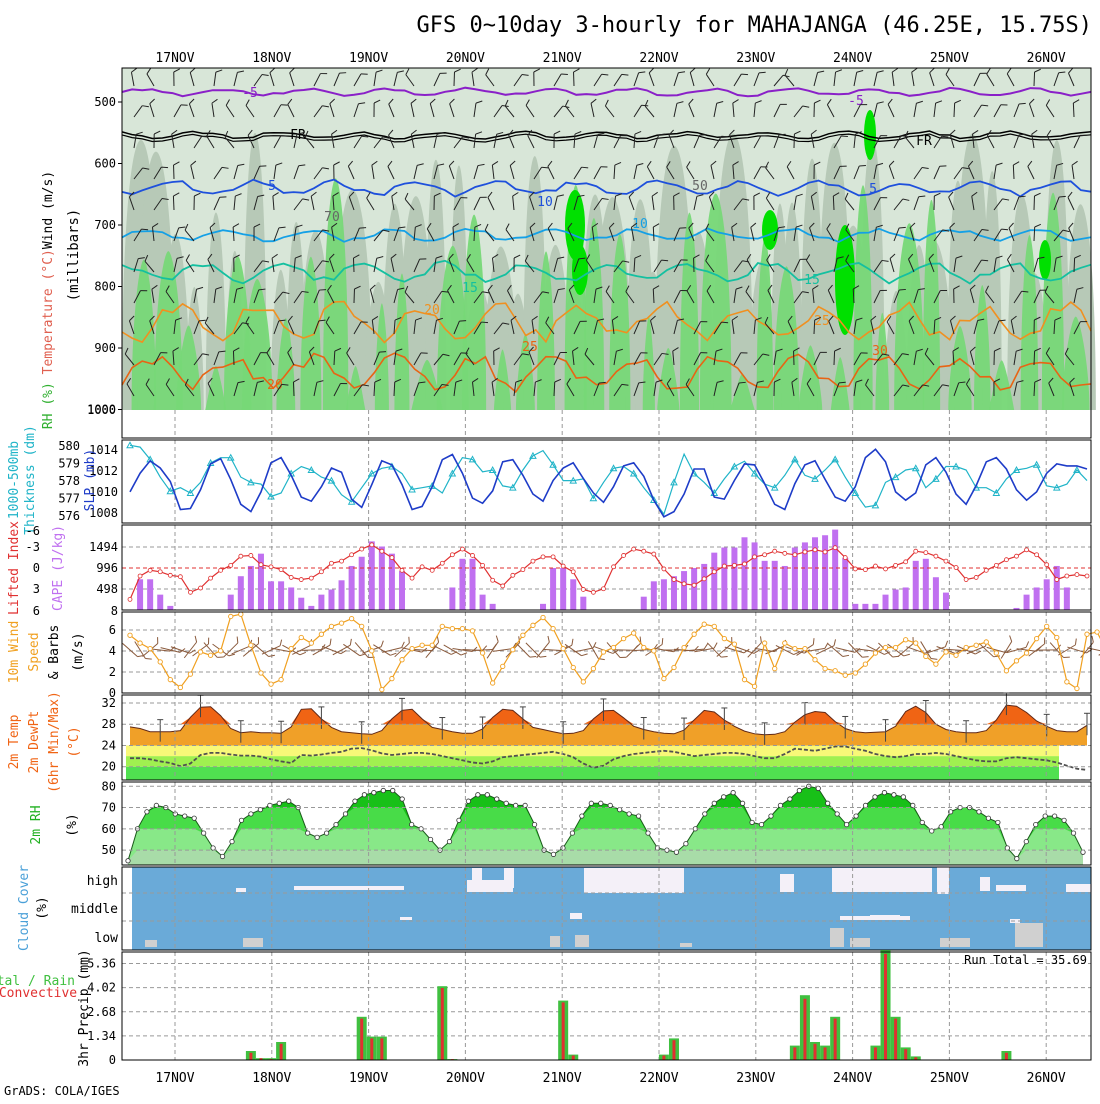  What do you see at coordinates (102, 881) in the screenshot?
I see `cloud-tick-high: high` at bounding box center [102, 881].